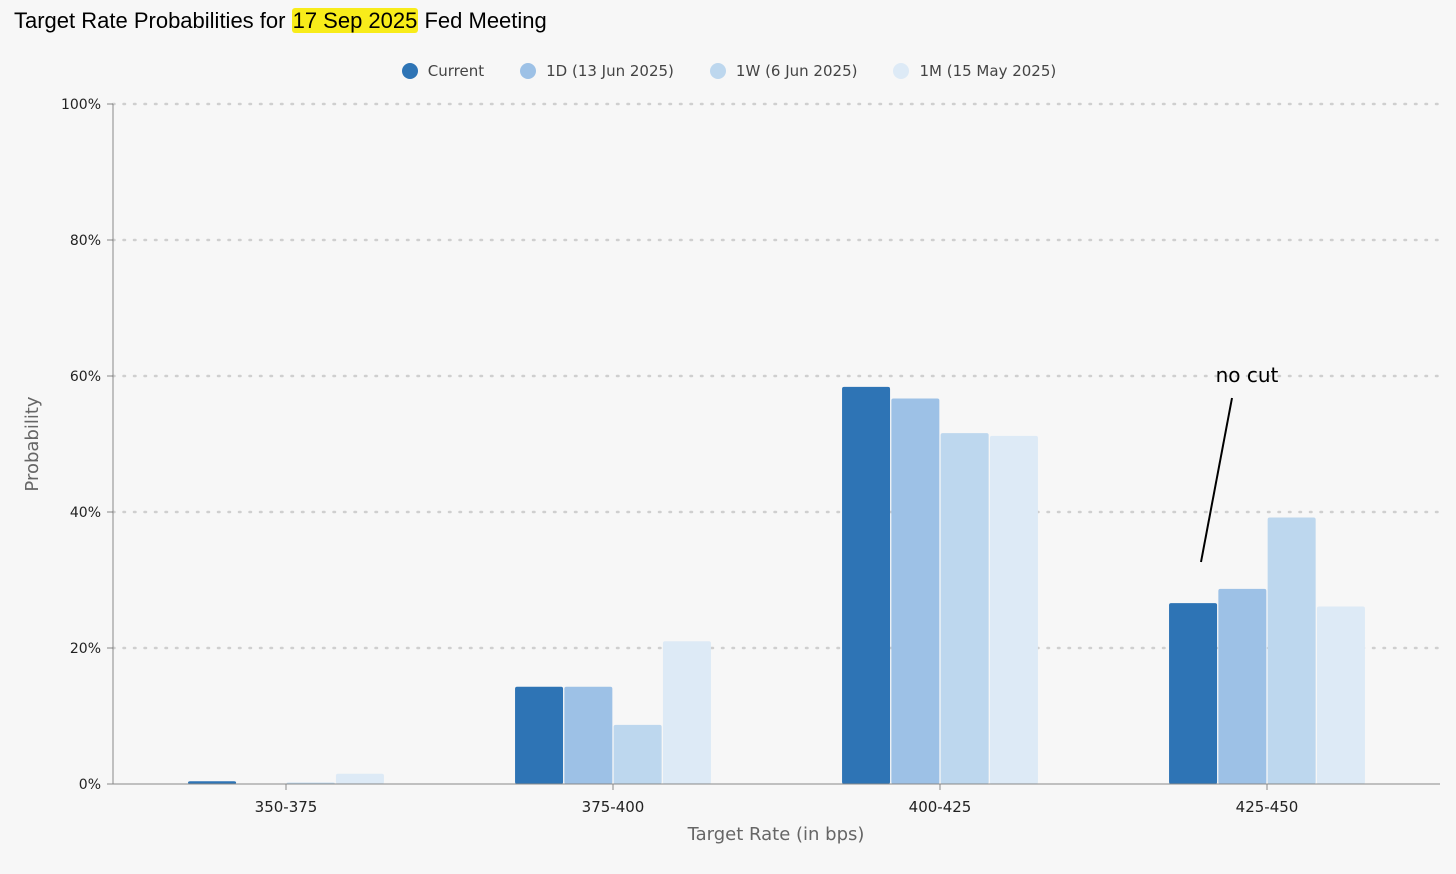 The height and width of the screenshot is (874, 1456). I want to click on y-tick-label-40: 40%, so click(85, 513).